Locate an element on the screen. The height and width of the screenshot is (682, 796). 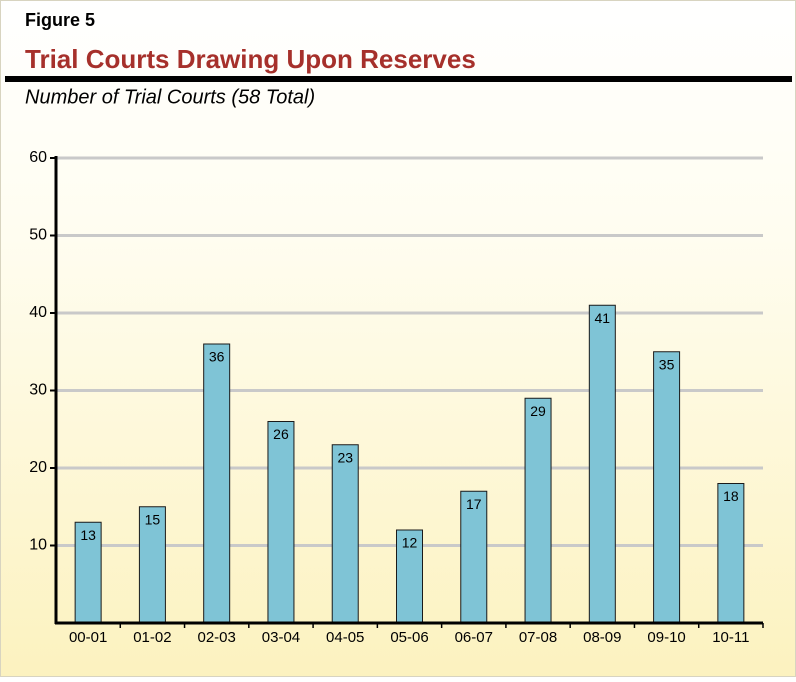
title-rule is located at coordinates (398, 79).